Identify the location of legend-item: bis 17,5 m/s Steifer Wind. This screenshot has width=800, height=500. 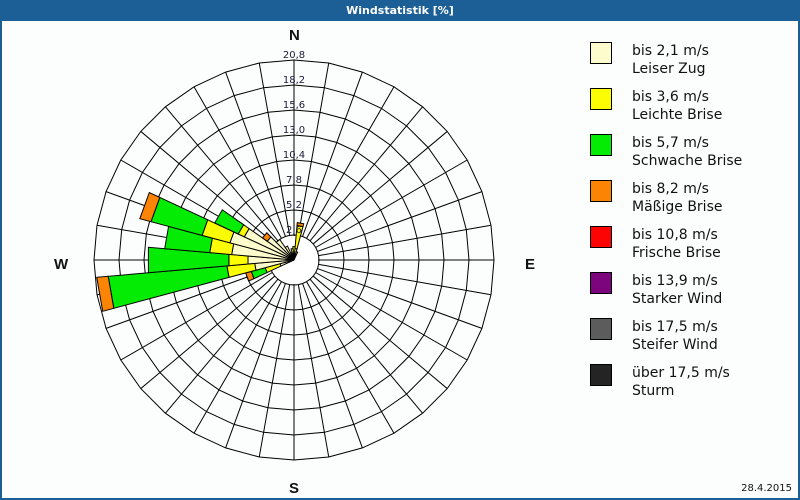
(690, 341).